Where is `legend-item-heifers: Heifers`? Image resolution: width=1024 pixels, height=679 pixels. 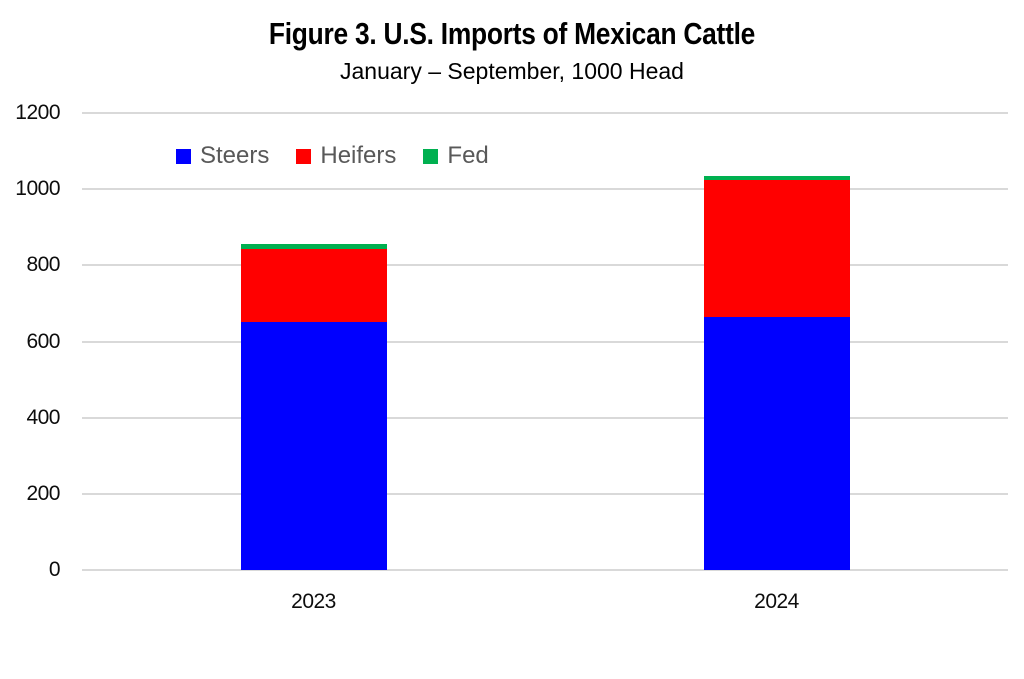
legend-item-heifers: Heifers is located at coordinates (346, 156).